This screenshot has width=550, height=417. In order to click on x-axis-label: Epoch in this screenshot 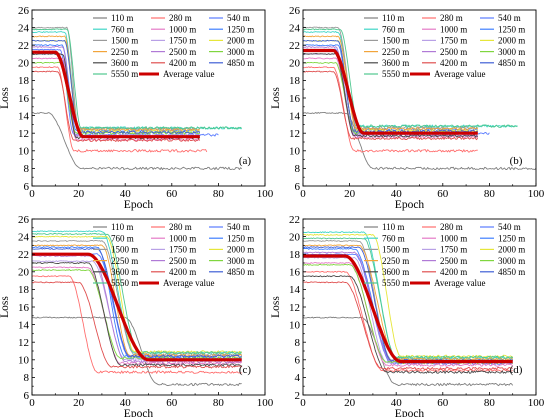, I will do `click(410, 205)`.